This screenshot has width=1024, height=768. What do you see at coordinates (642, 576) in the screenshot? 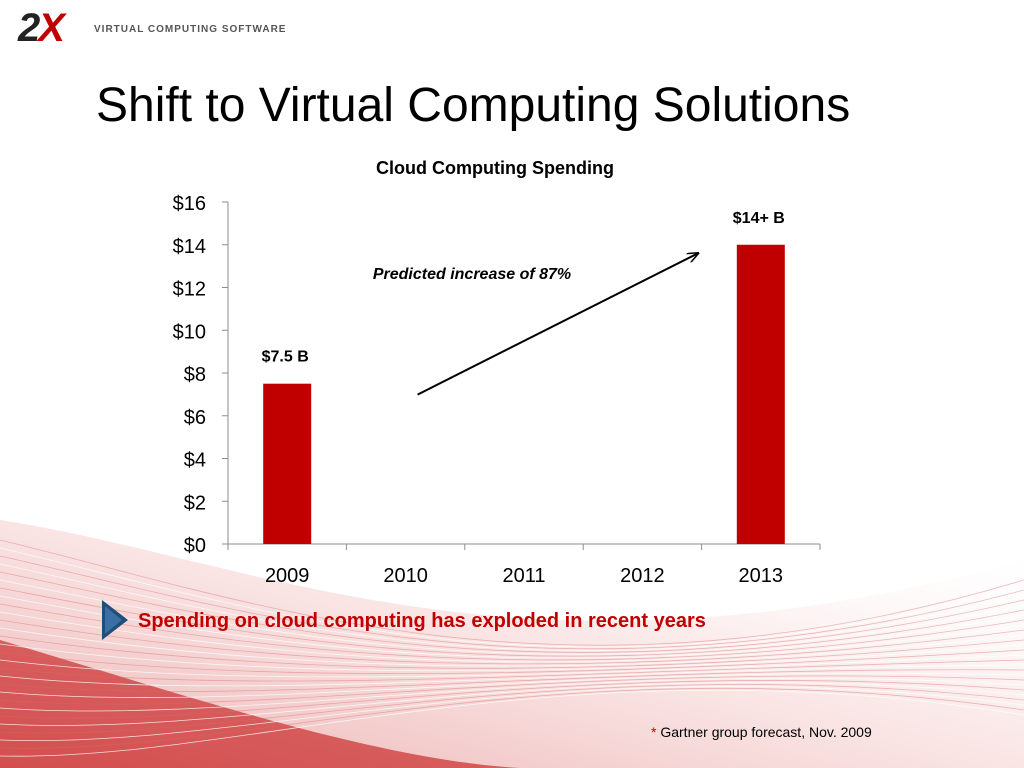
I see `x-tick-label: 2012` at bounding box center [642, 576].